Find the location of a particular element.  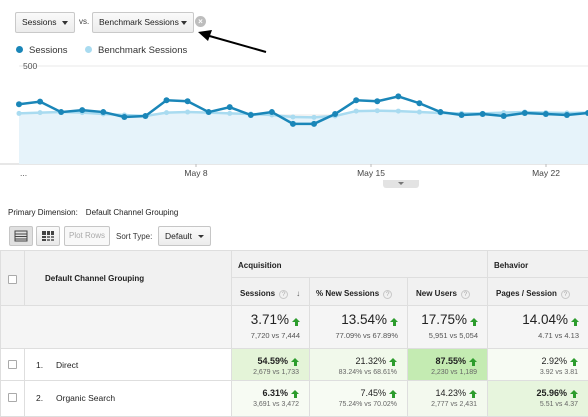

totals-pages-session-sub: 4.71 vs 4.13 is located at coordinates (558, 335).